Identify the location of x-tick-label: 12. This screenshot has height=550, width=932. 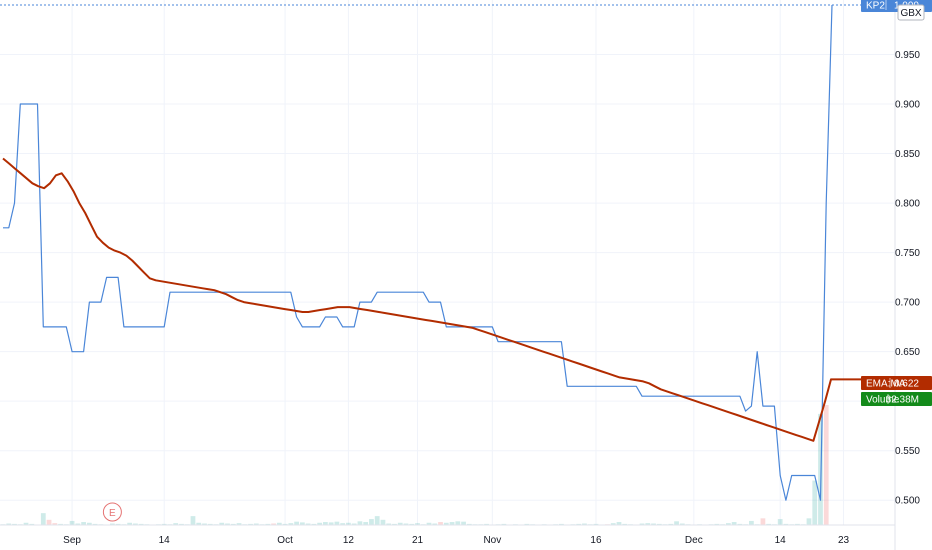
(349, 540).